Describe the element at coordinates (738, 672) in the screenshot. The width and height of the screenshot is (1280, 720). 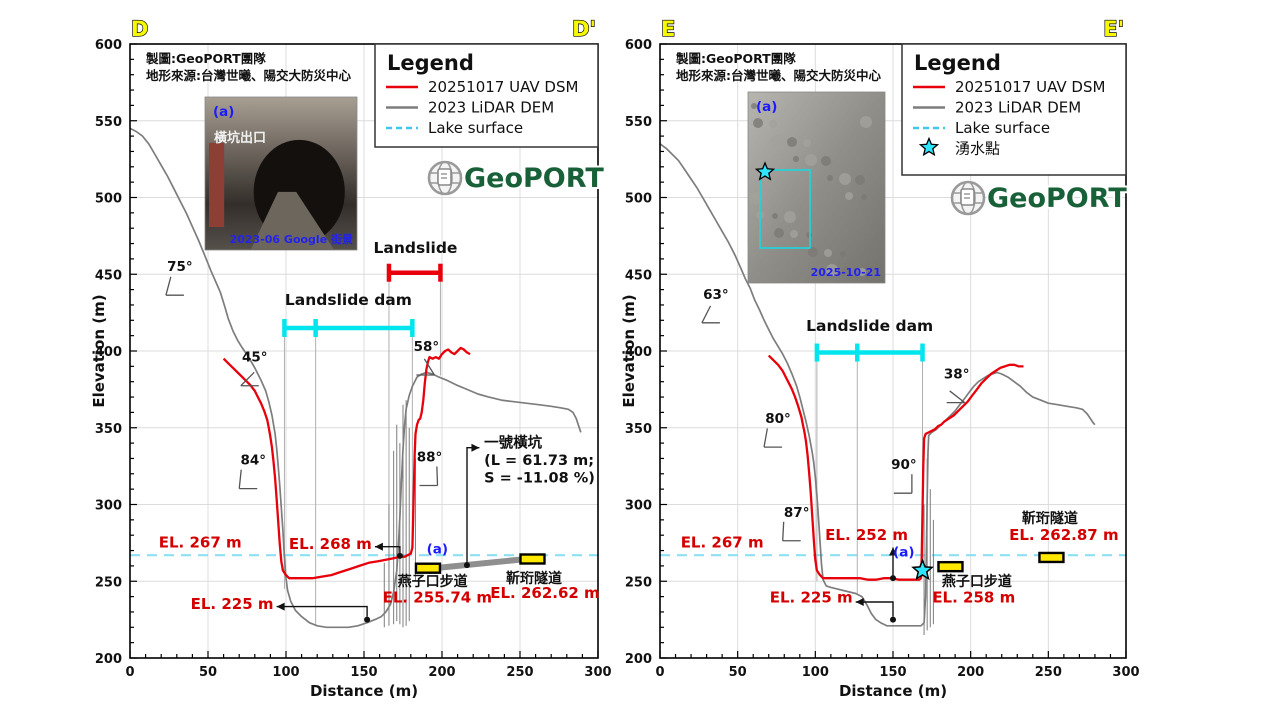
I see `x-tick-label: 50` at that location.